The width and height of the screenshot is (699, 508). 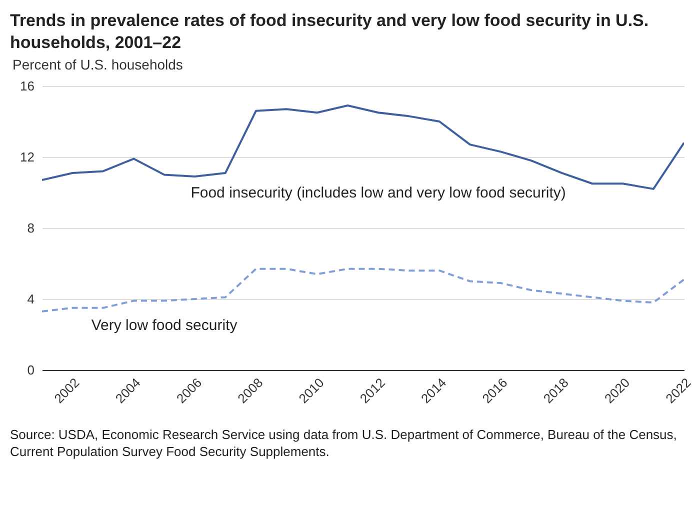 What do you see at coordinates (30, 299) in the screenshot?
I see `y-tick-label: 4` at bounding box center [30, 299].